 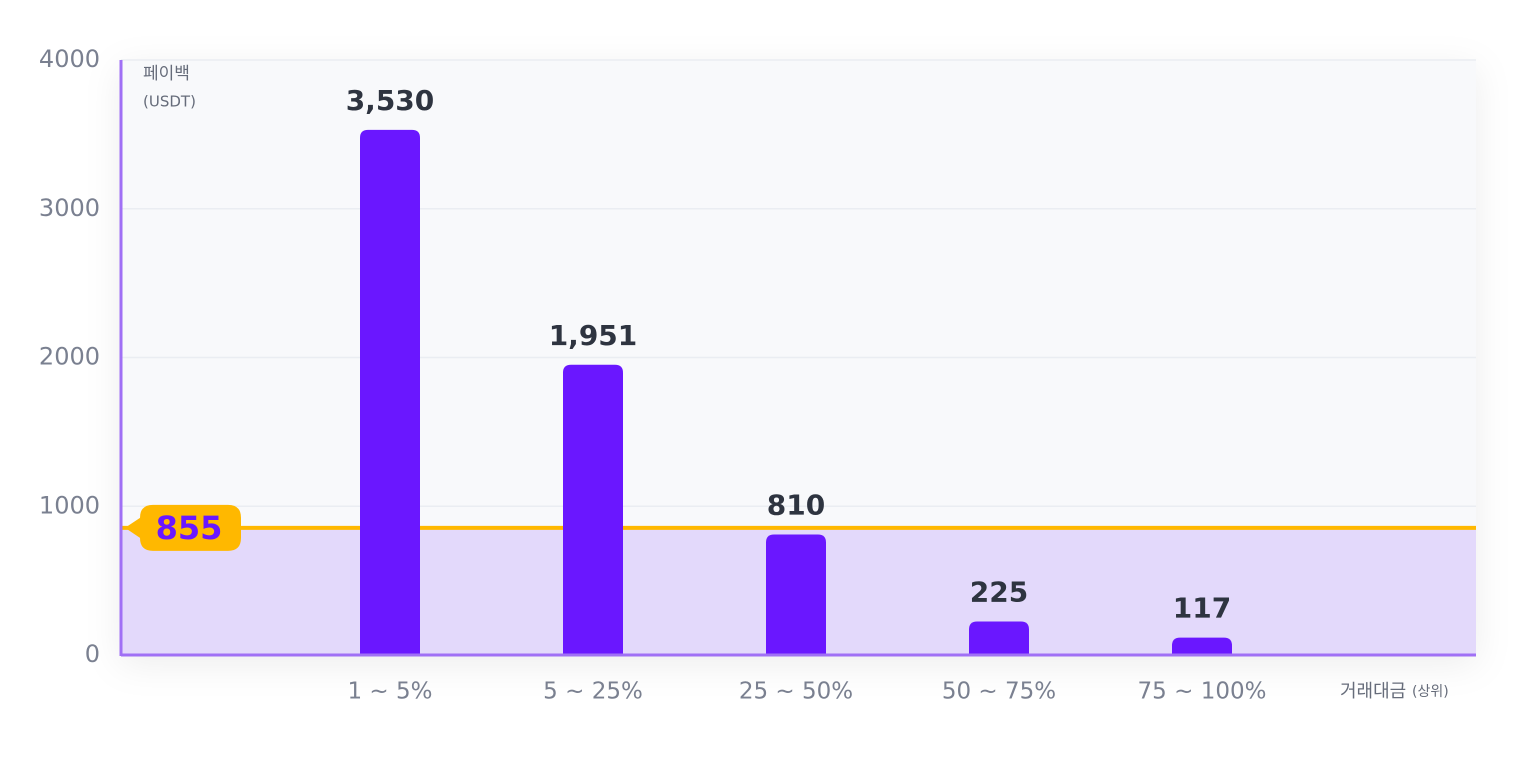 I want to click on x-axis-unit: (상위), so click(x=1430, y=692).